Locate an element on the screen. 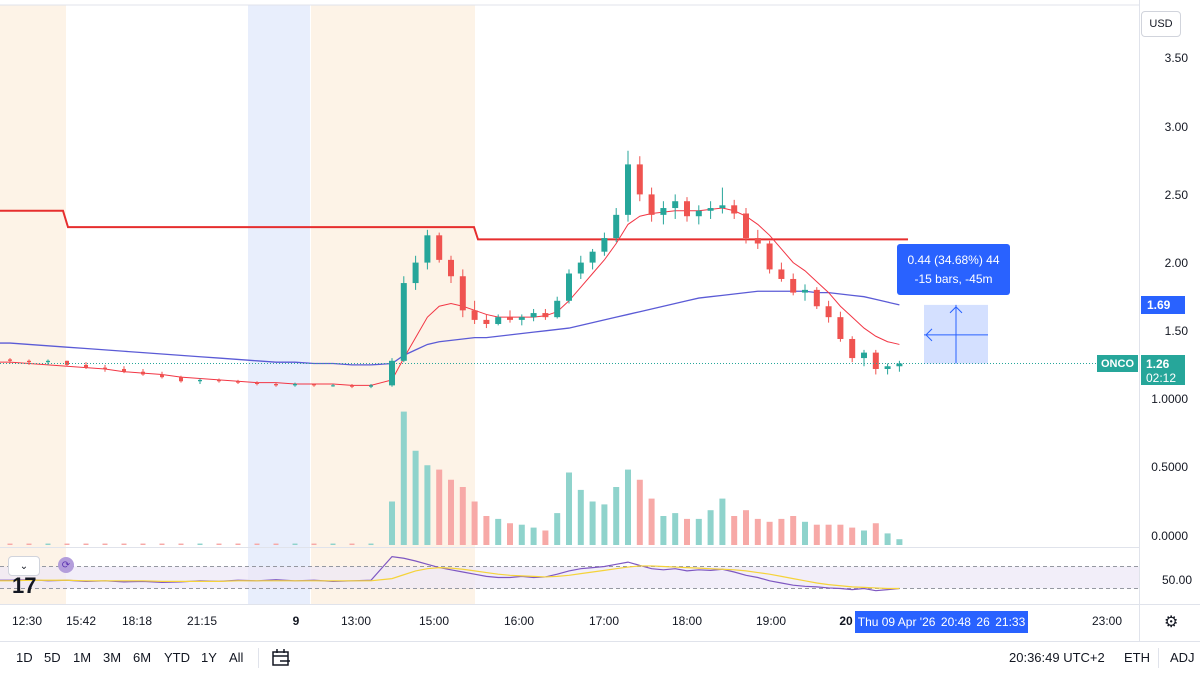  x-tick: 18:18 is located at coordinates (137, 621).